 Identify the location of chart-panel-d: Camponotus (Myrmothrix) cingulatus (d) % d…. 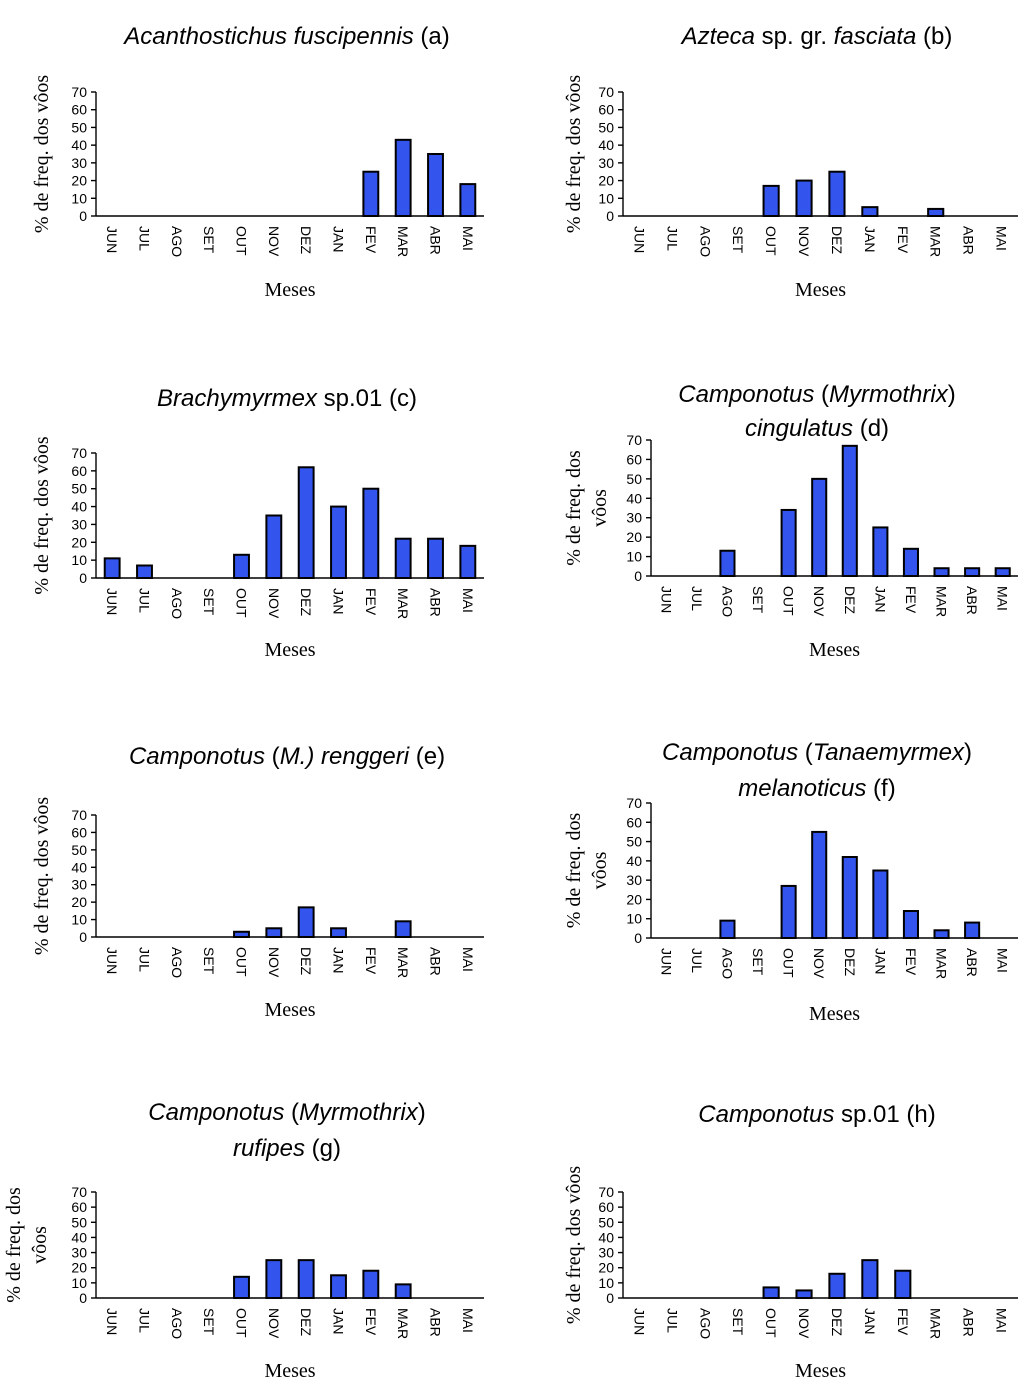
(790, 521).